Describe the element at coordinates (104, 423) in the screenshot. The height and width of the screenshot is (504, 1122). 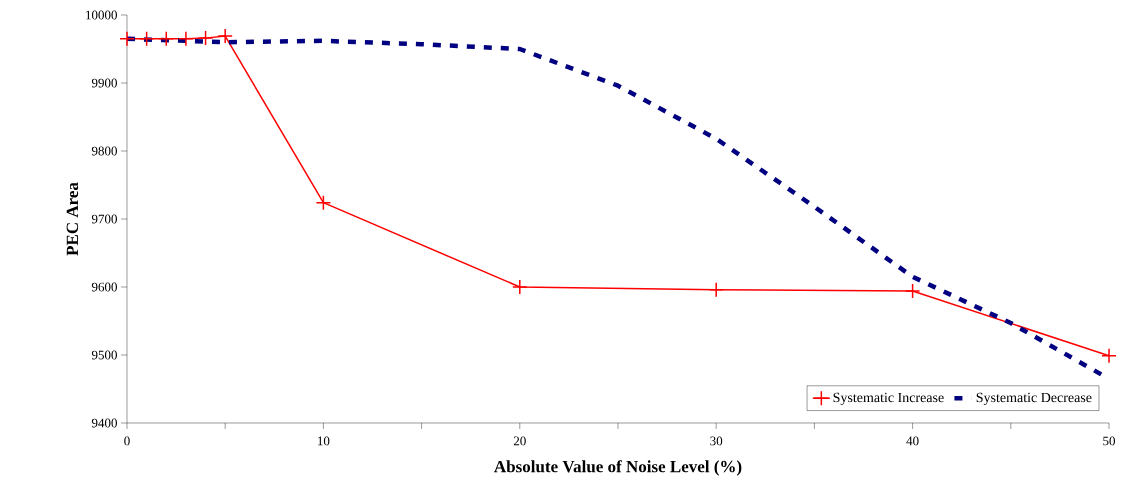
I see `y-tick-label: 9400` at that location.